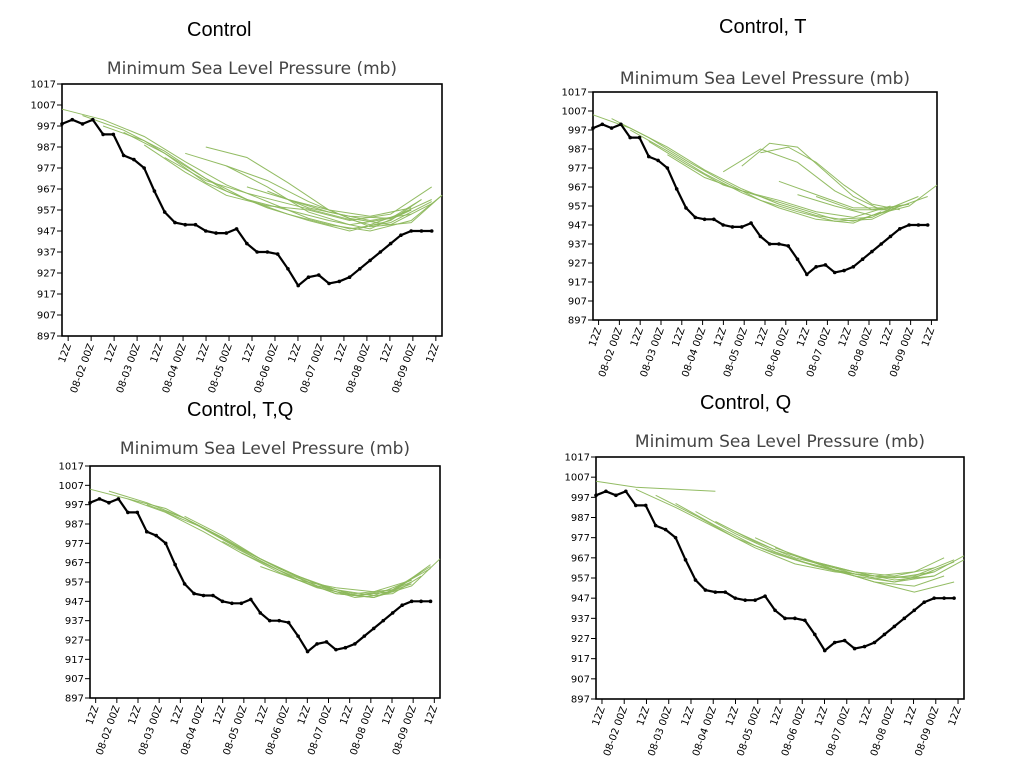 This screenshot has width=1024, height=768. Describe the element at coordinates (46, 337) in the screenshot. I see `y-tick-label: 897` at that location.